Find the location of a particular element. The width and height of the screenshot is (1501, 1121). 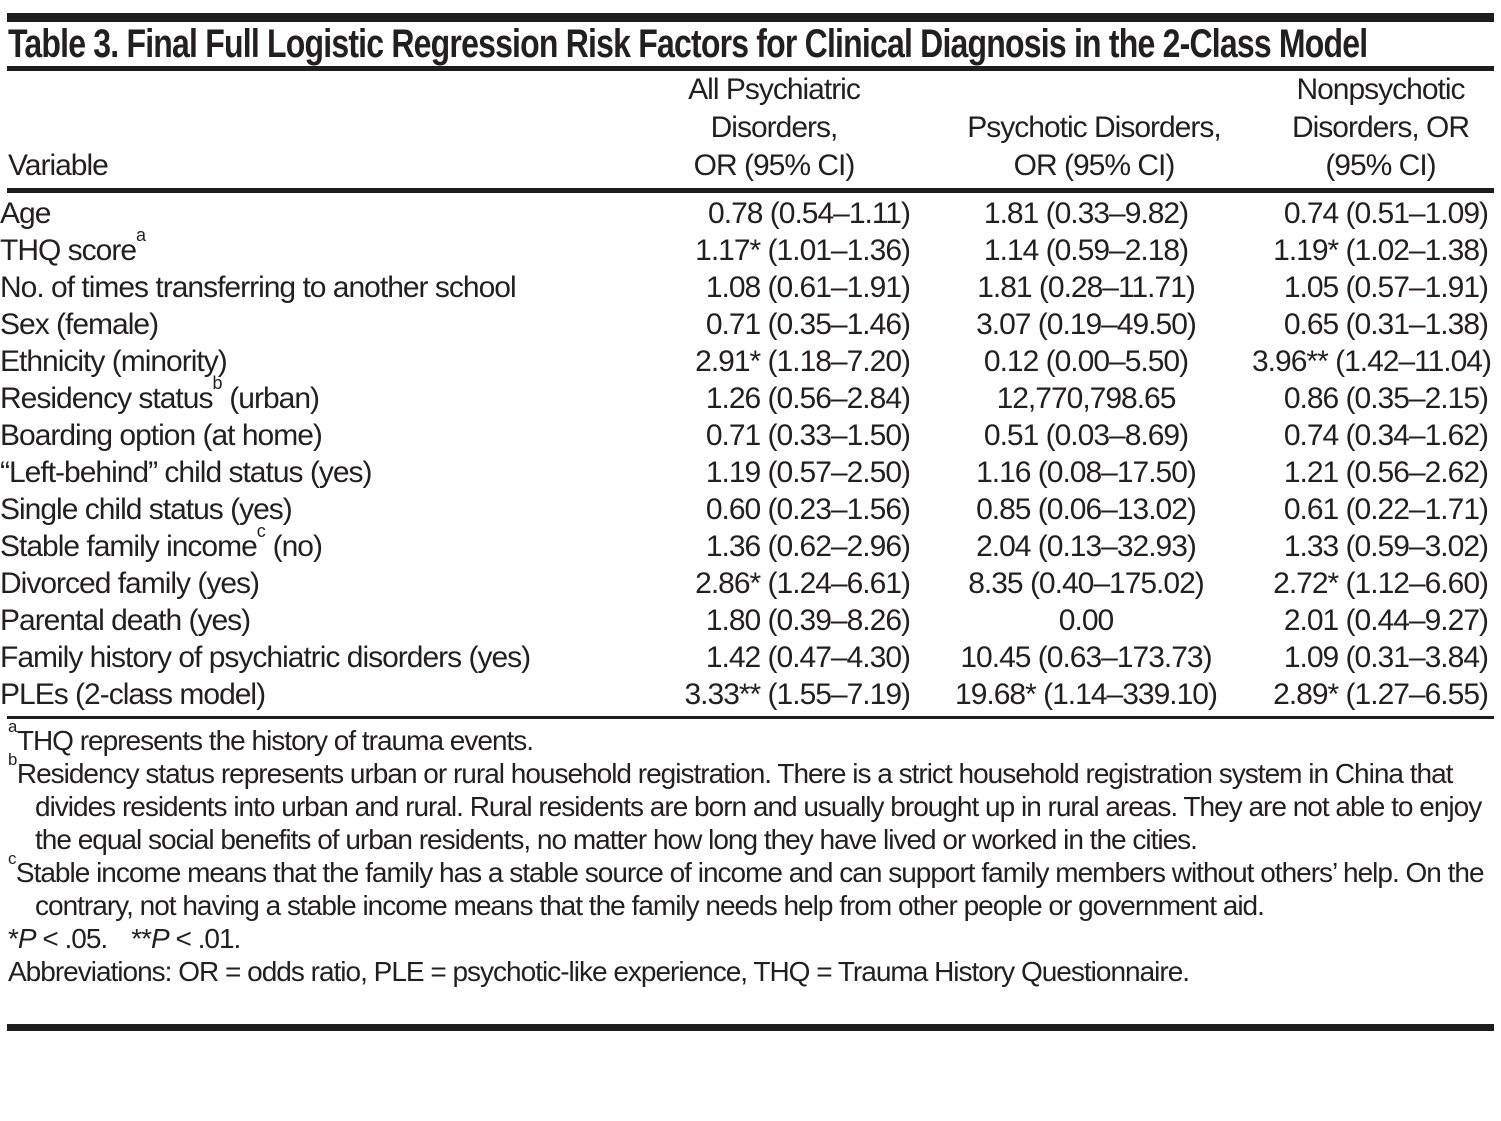

cell-all-psychiatric: 1.42 (0.47–4.30) is located at coordinates (808, 657).